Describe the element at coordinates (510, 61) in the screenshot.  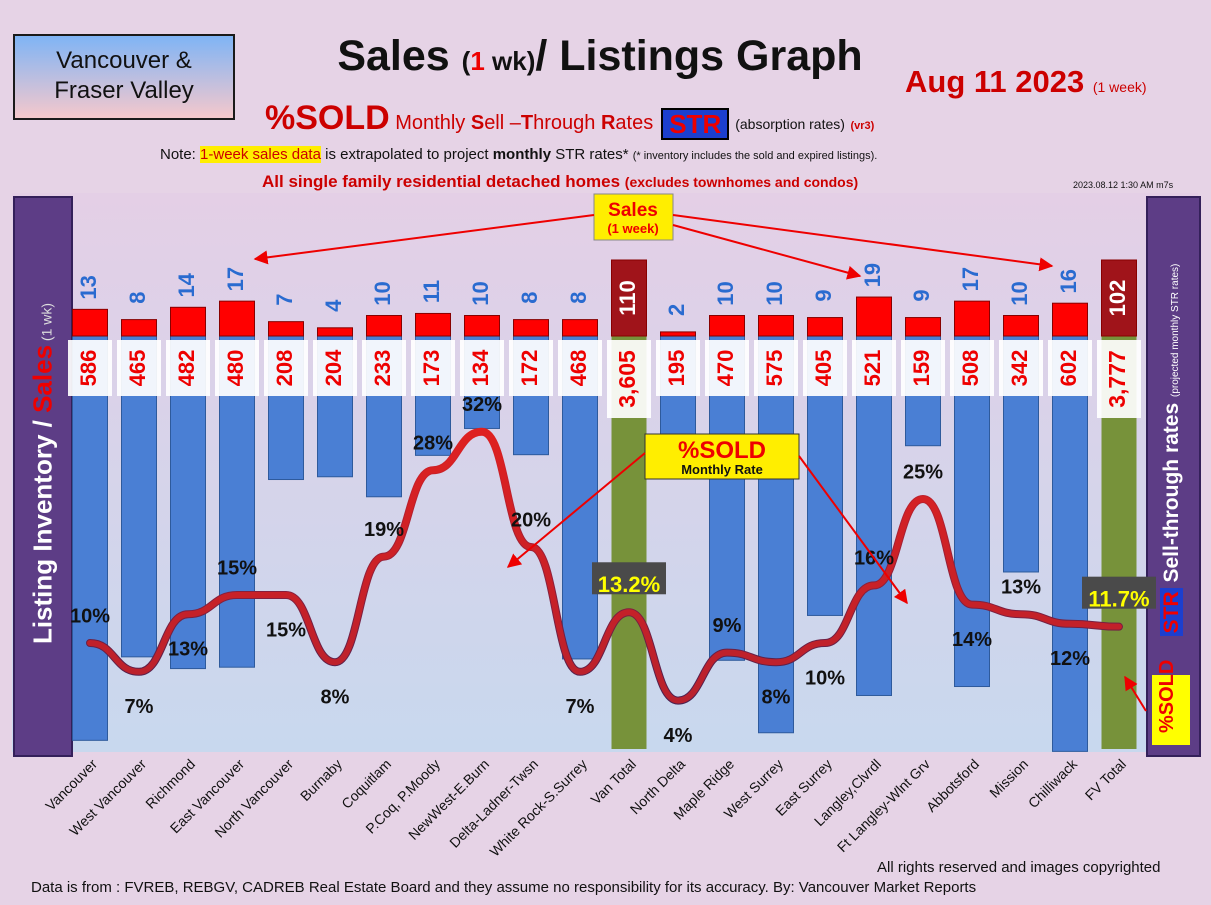
I see `title-part: wk)` at that location.